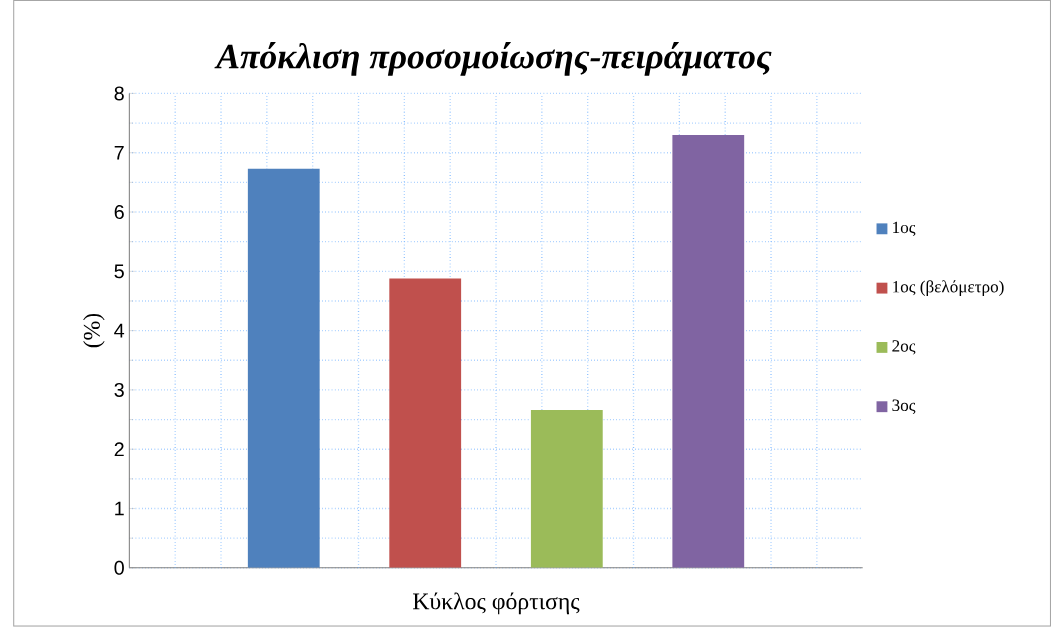 Image resolution: width=1051 pixels, height=627 pixels. What do you see at coordinates (119, 271) in the screenshot?
I see `y-tick-label: 5` at bounding box center [119, 271].